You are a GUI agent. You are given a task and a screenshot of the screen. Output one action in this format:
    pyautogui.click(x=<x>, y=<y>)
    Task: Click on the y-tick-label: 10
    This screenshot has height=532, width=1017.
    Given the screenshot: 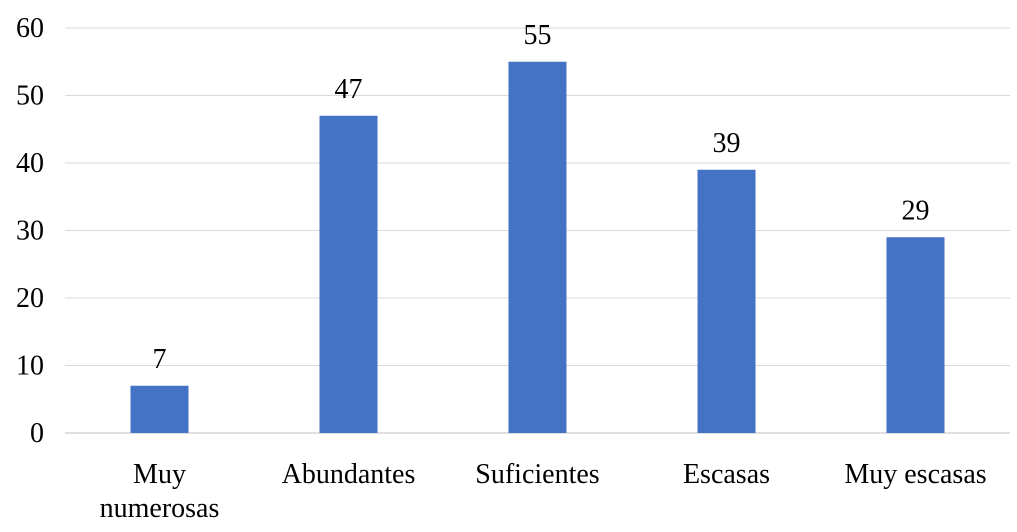 What is the action you would take?
    pyautogui.click(x=30, y=366)
    